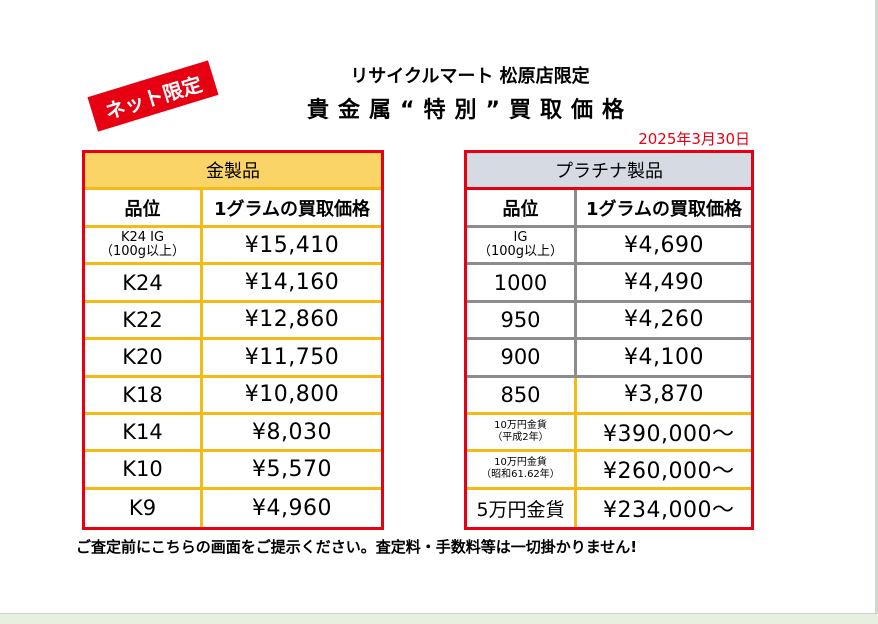  I want to click on platinum-row-grade: IG （100g以上）, so click(522, 247).